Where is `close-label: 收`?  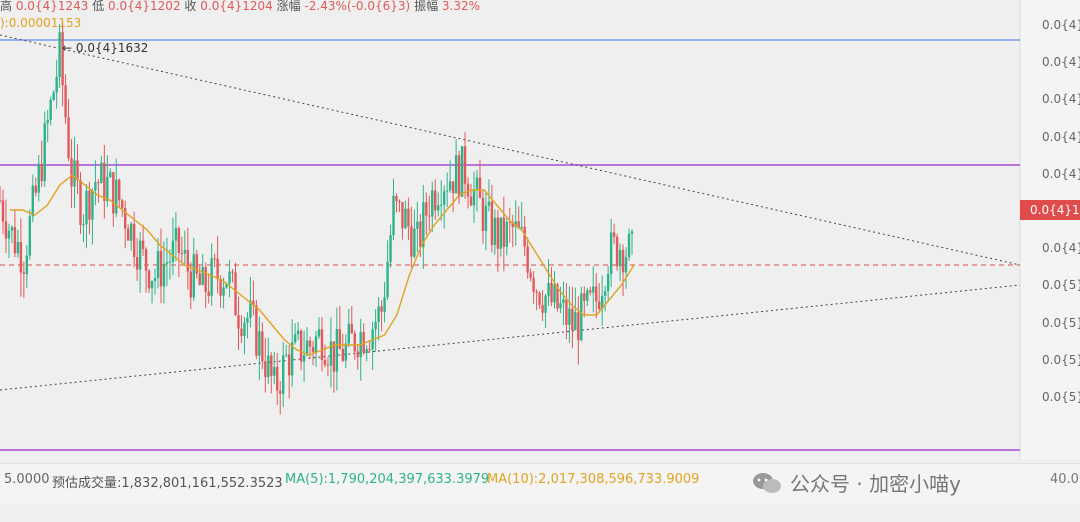
close-label: 收 is located at coordinates (190, 6).